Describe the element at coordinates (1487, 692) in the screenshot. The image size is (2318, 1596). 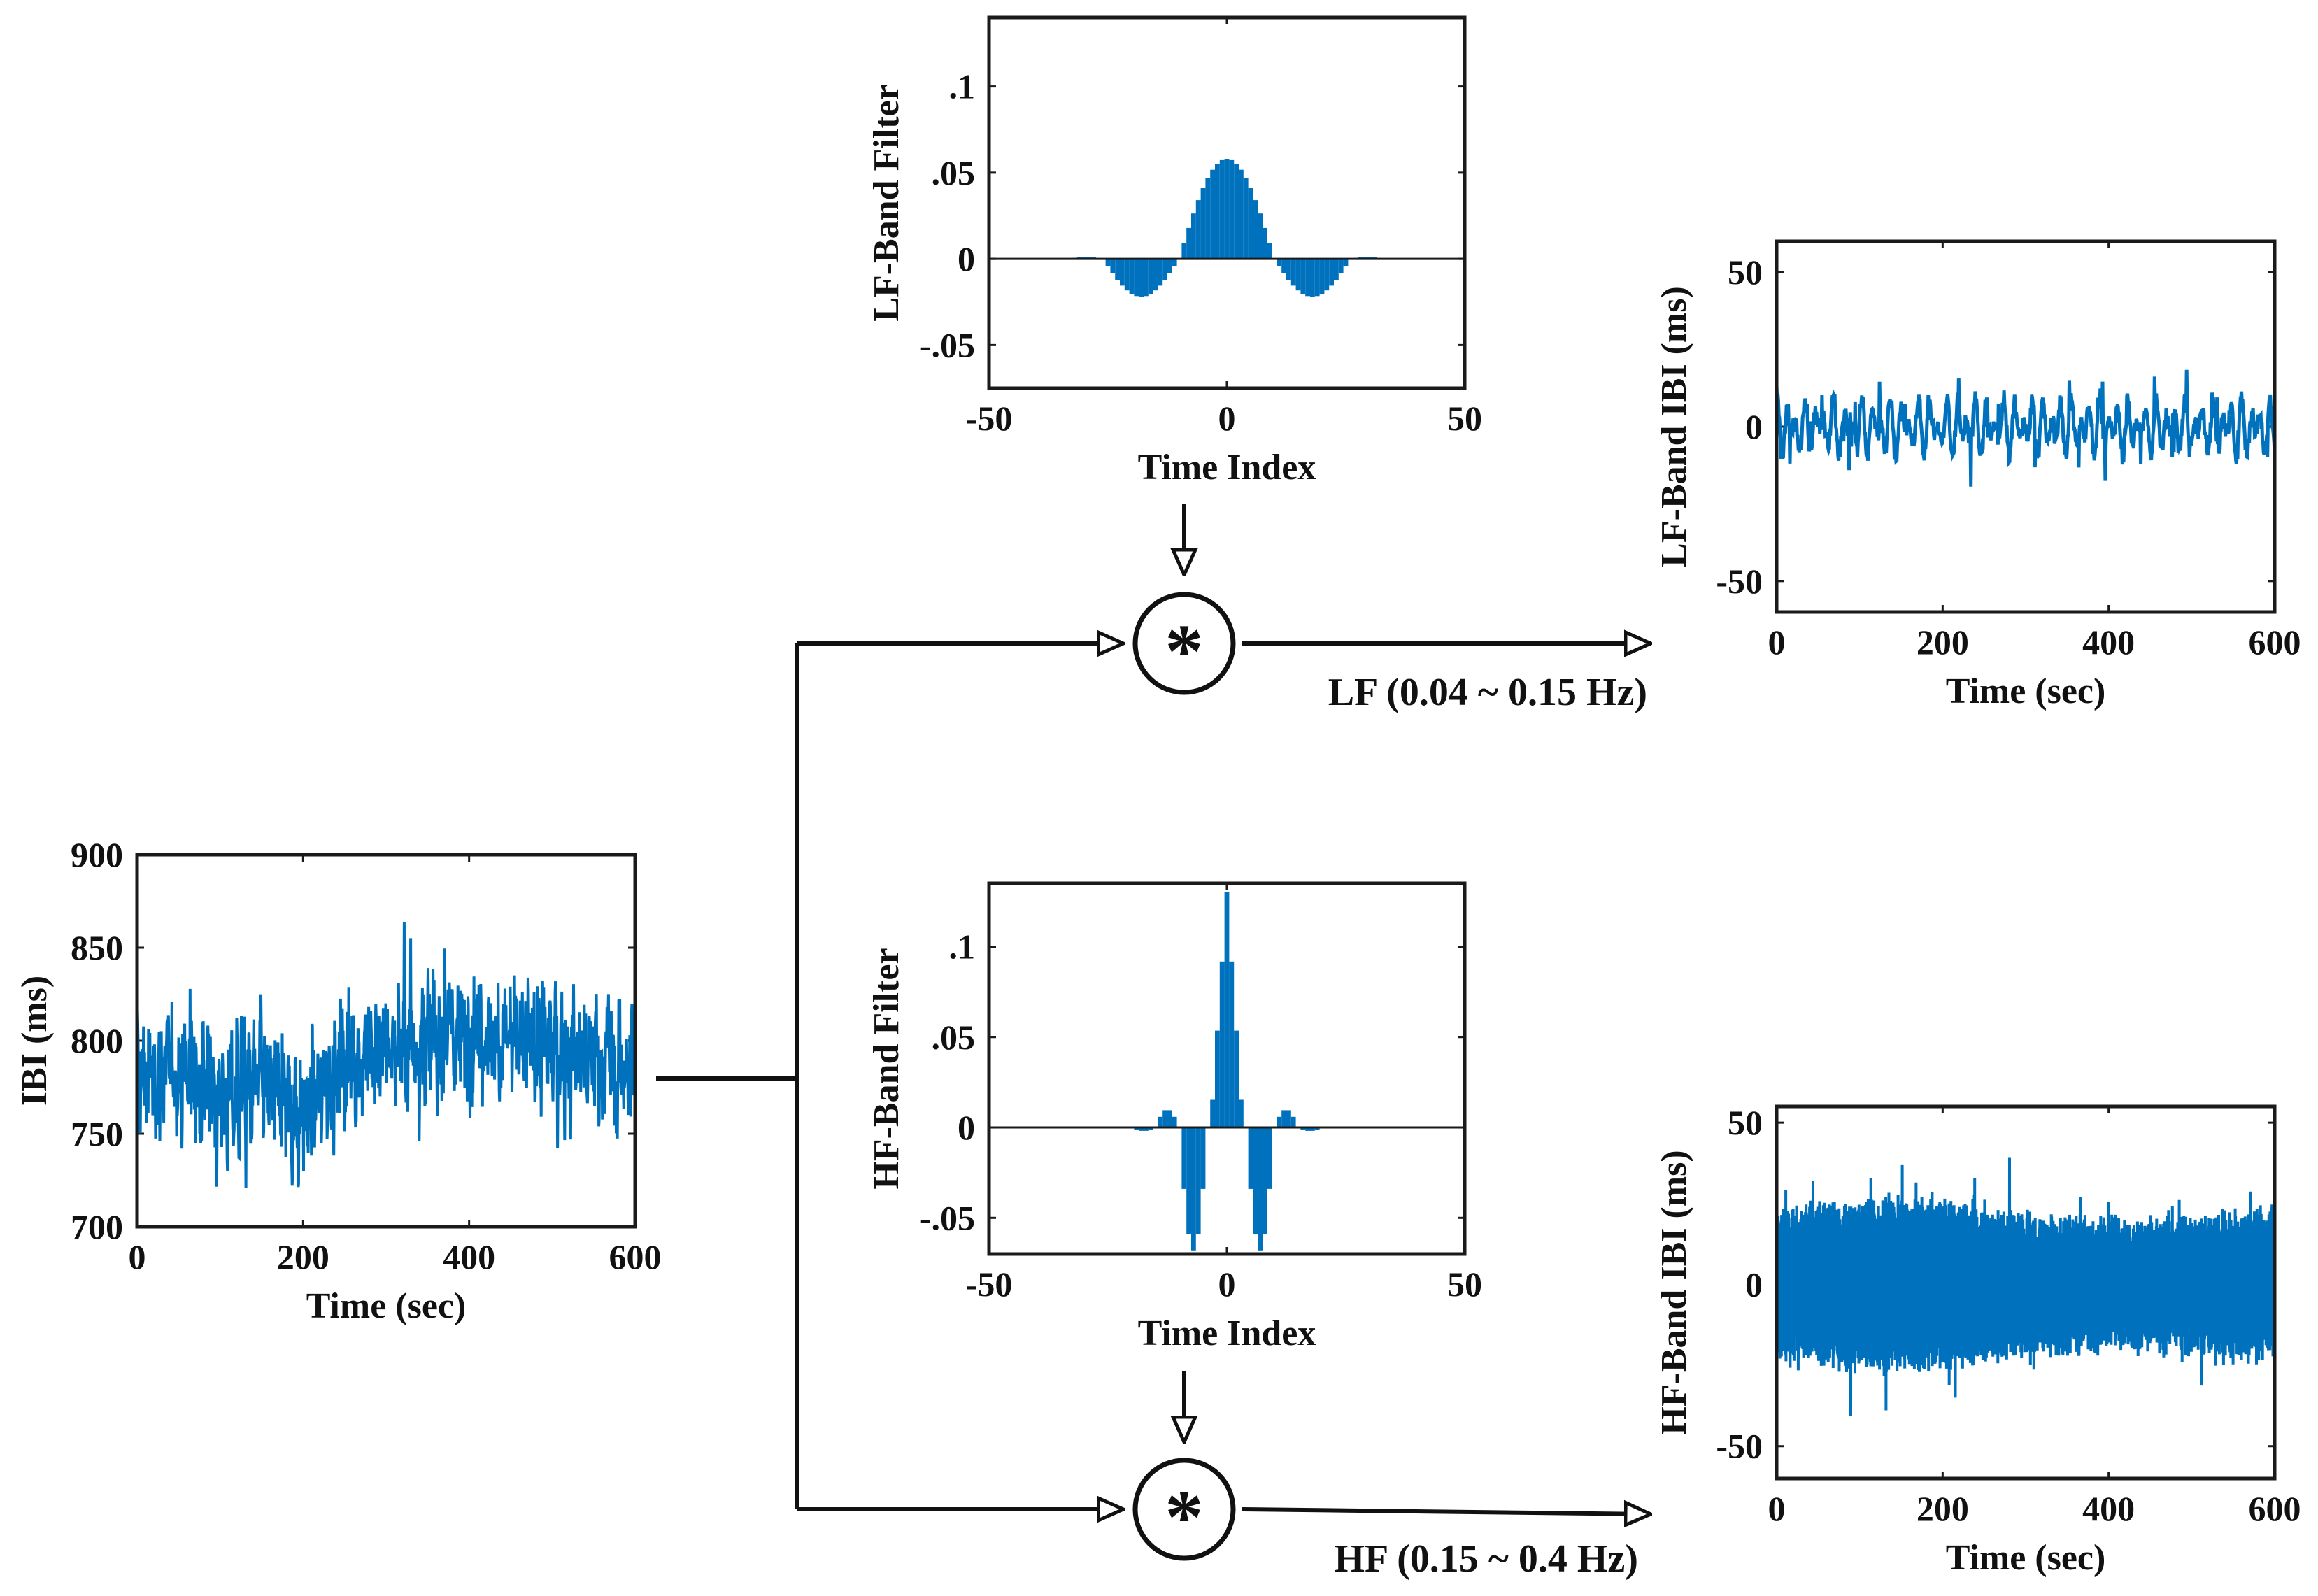
I see `lf-band-label: LF (0.04 ~ 0.15 Hz)` at that location.